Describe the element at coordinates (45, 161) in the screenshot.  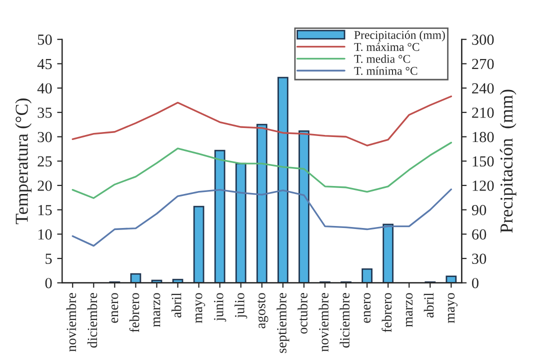
I see `y-tick-label: 25` at that location.